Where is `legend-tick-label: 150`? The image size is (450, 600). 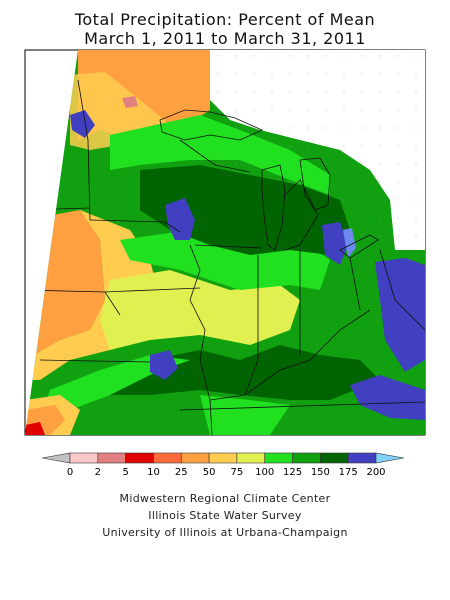
legend-tick-label: 150 is located at coordinates (320, 472).